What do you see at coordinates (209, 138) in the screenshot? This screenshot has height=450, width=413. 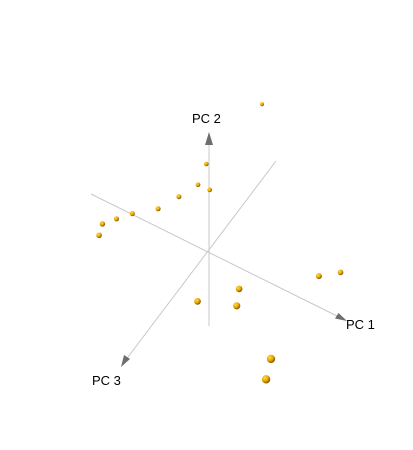 I see `pc2-axis-arrow` at bounding box center [209, 138].